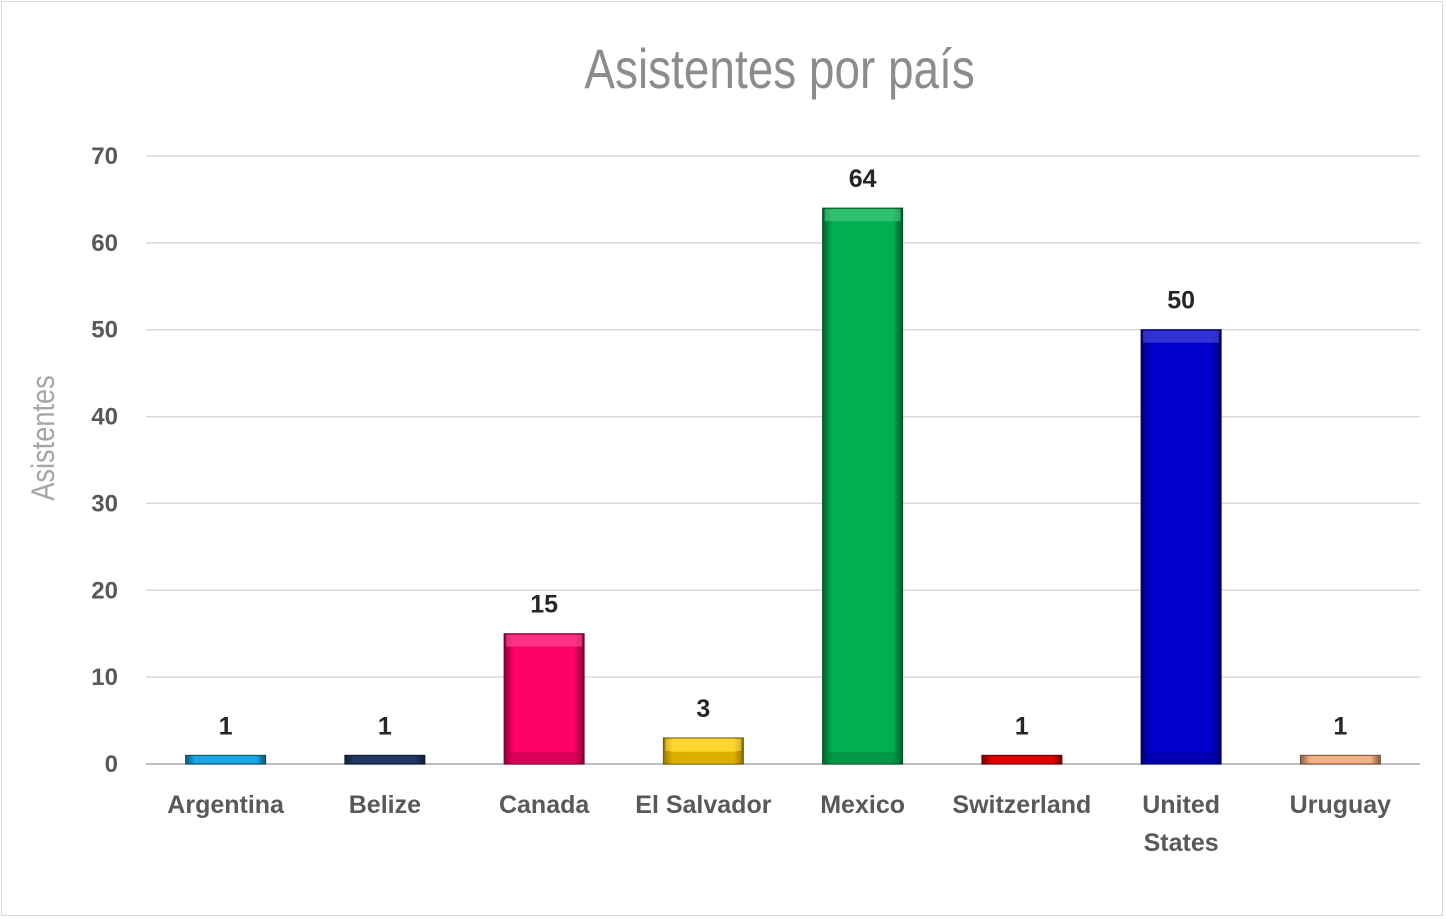  I want to click on x-tick-label: Belize, so click(385, 805).